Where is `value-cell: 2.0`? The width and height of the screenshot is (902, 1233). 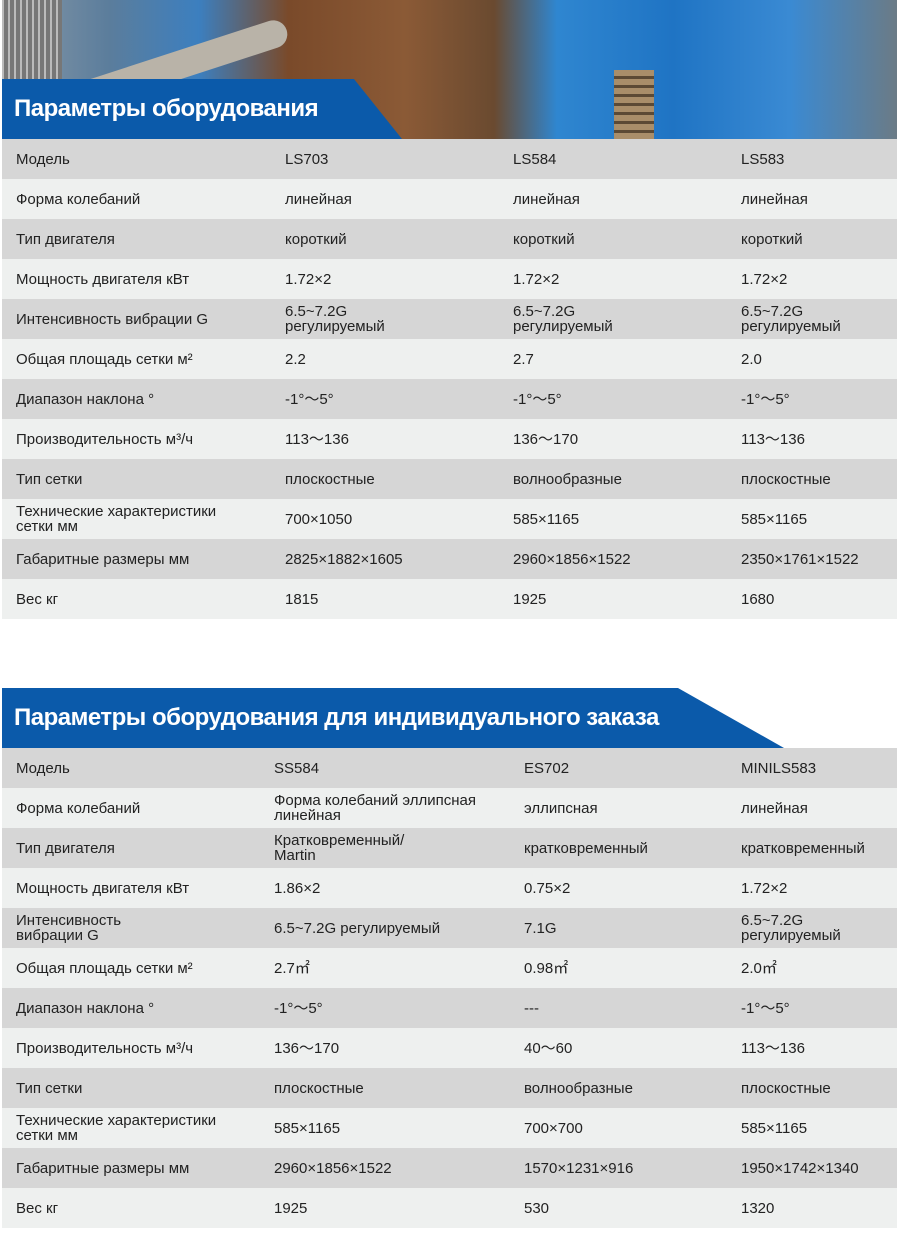 value-cell: 2.0 is located at coordinates (751, 359).